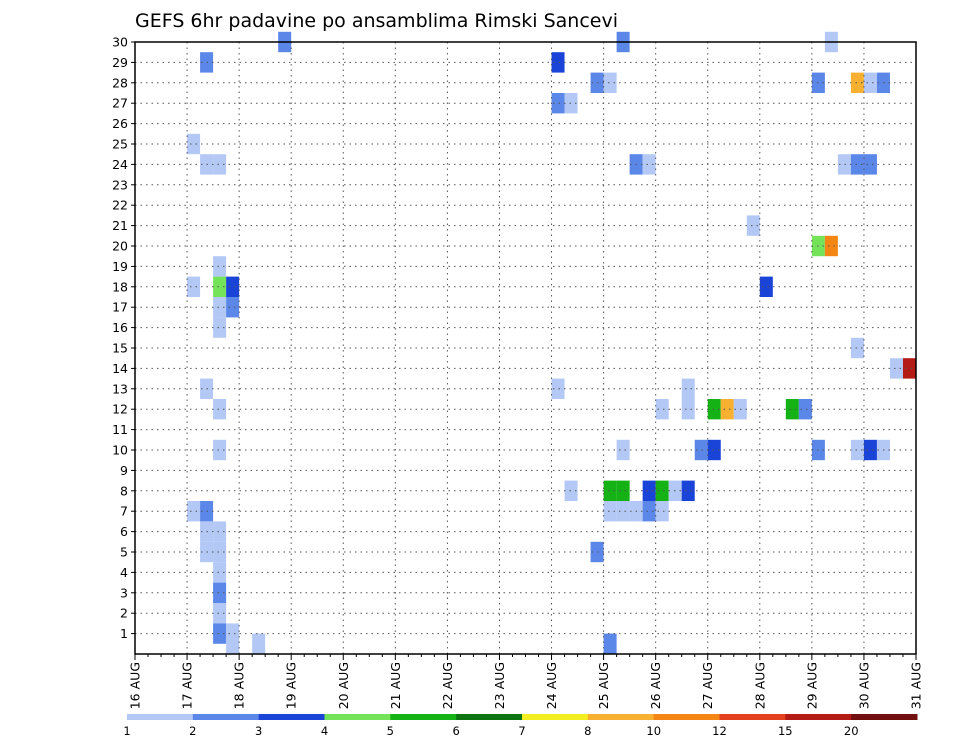 Image resolution: width=960 pixels, height=742 pixels. I want to click on y-tick-label: 16, so click(120, 327).